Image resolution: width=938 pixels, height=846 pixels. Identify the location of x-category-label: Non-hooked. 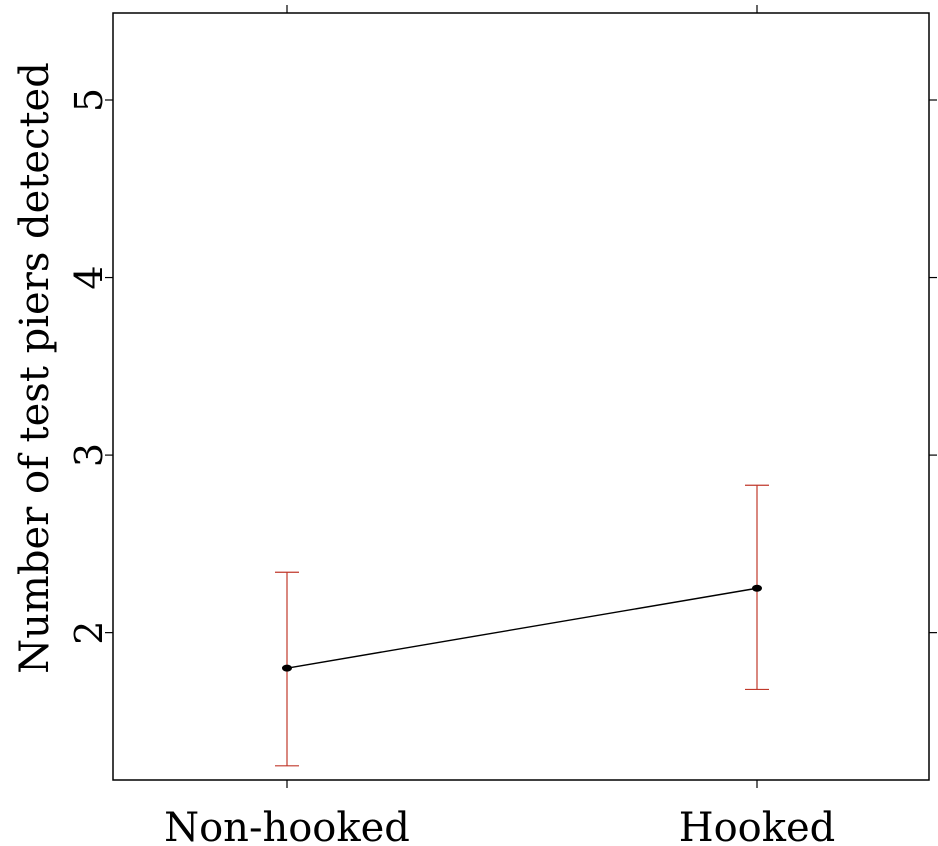
(287, 825).